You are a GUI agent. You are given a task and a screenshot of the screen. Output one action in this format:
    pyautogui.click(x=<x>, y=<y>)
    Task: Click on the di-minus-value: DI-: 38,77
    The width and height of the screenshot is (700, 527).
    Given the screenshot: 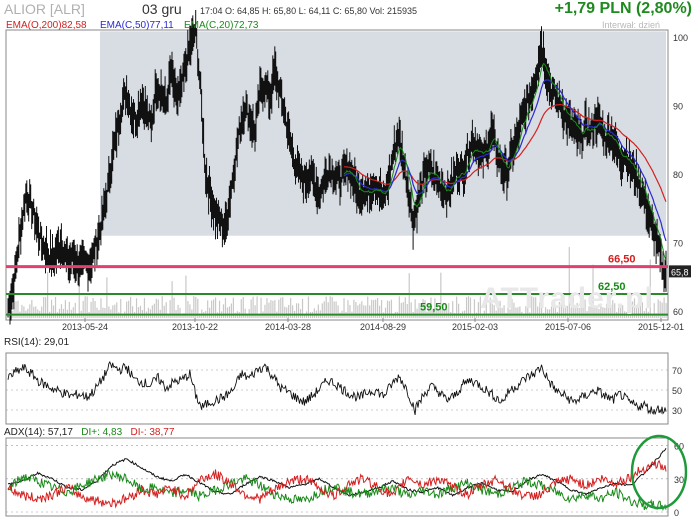 What is the action you would take?
    pyautogui.click(x=152, y=432)
    